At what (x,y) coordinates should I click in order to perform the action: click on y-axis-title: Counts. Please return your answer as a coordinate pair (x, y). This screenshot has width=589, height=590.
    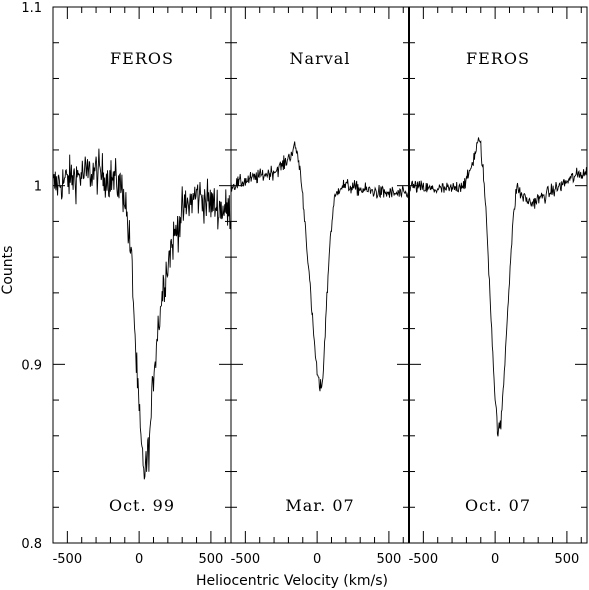
    Looking at the image, I should click on (8, 270).